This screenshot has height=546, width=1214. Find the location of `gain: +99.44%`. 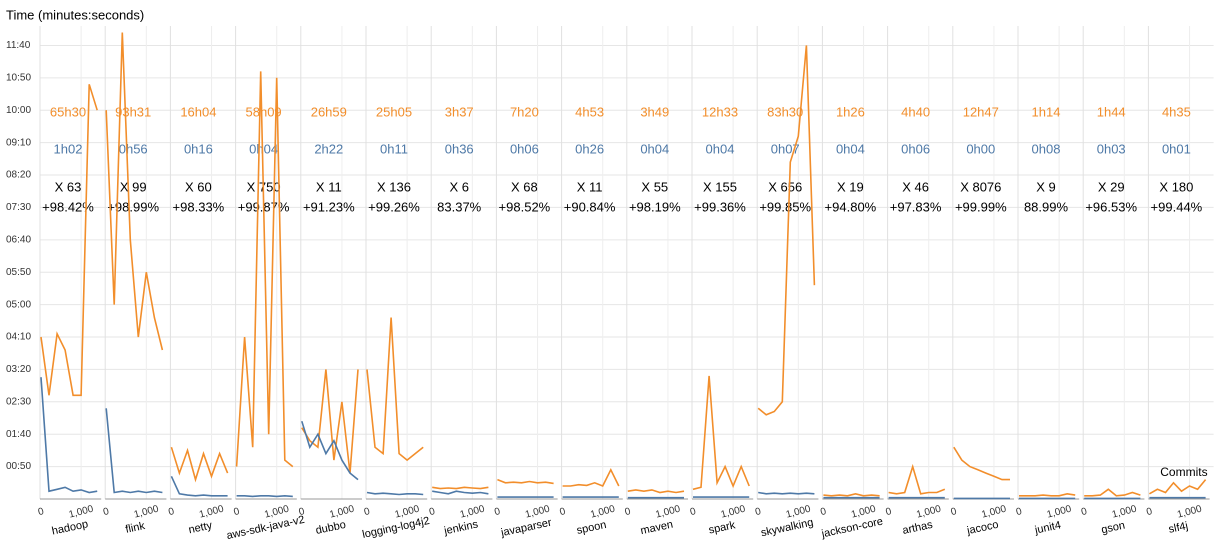

gain: +99.44% is located at coordinates (1177, 206).